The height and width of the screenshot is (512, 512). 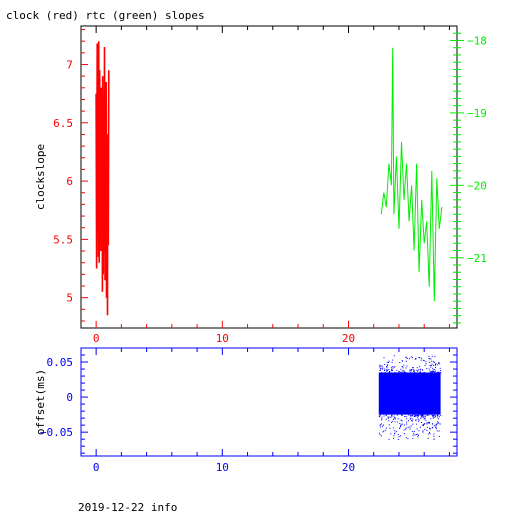 What do you see at coordinates (56, 432) in the screenshot?
I see `y-tick-label: −0.05` at bounding box center [56, 432].